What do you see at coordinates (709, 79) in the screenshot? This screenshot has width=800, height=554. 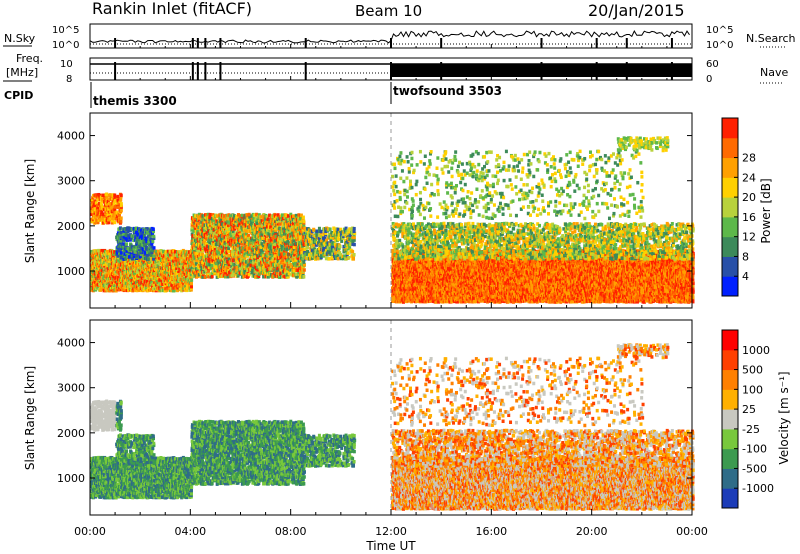 I see `nave-tick-bottom: 0` at bounding box center [709, 79].